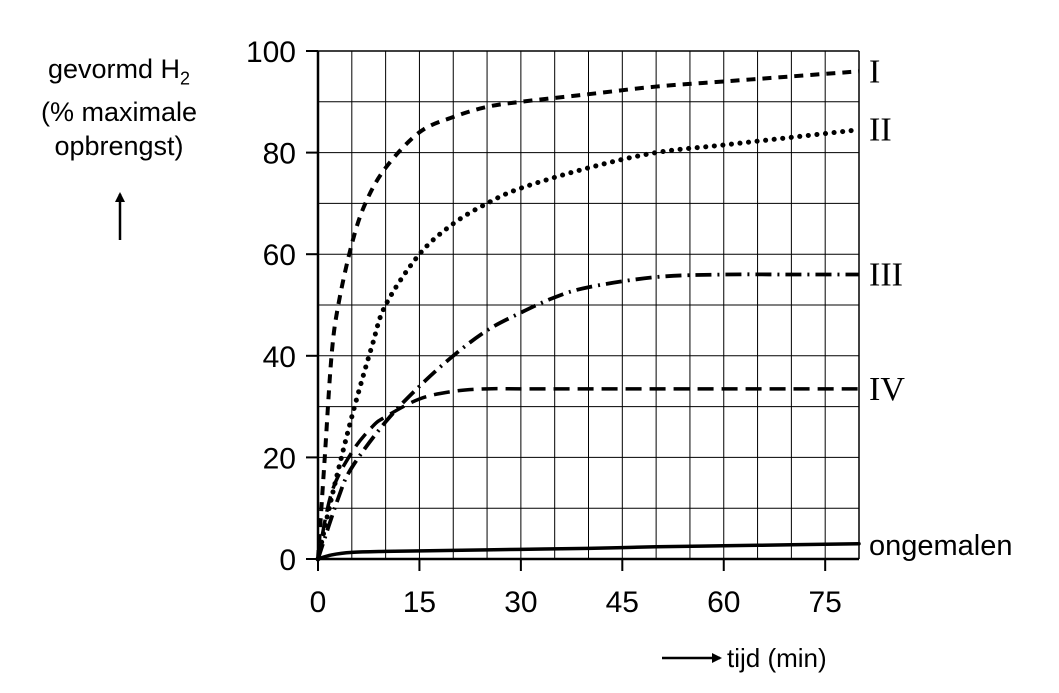 The width and height of the screenshot is (1059, 693). I want to click on y-tick-label: 100, so click(271, 52).